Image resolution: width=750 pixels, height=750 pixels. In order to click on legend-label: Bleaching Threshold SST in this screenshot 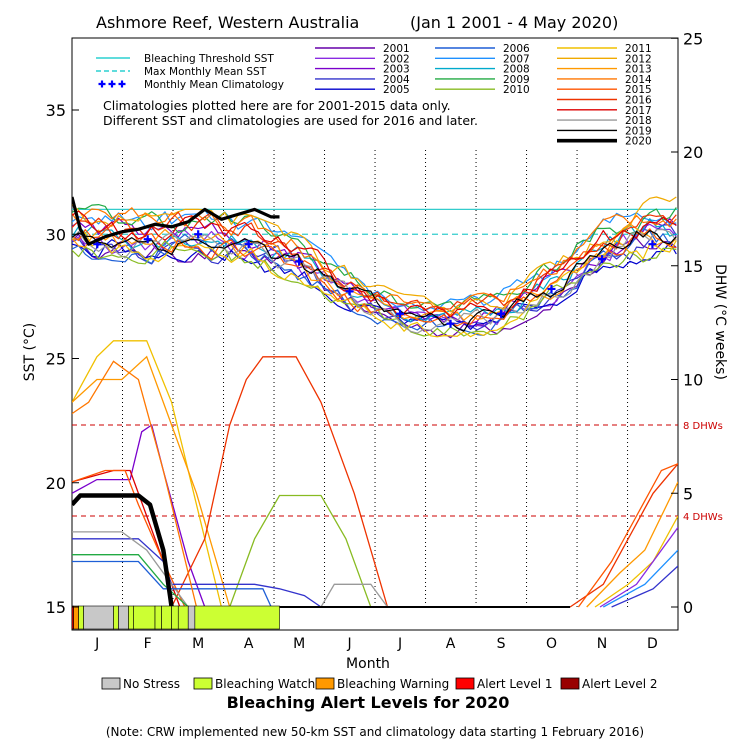, I will do `click(209, 59)`.